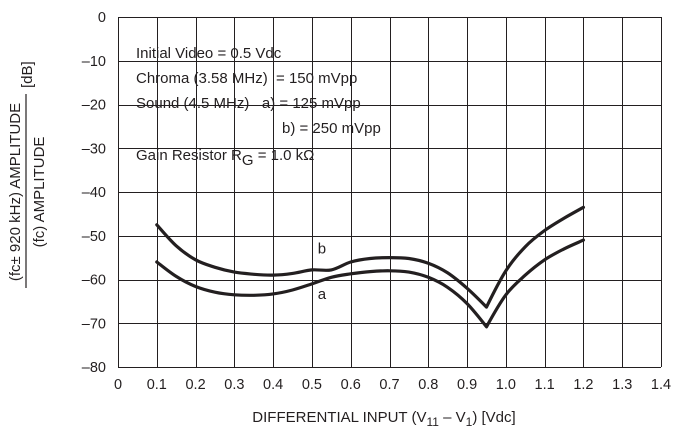 The height and width of the screenshot is (438, 690). I want to click on series-line-a, so click(370, 283).